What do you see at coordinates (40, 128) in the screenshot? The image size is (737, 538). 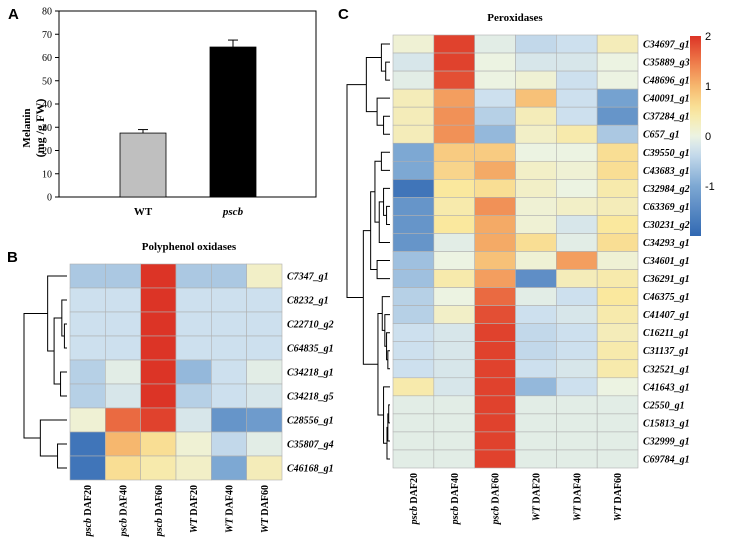 I see `panel-a-ylabel-line2: (mg /g FW)` at bounding box center [40, 128].